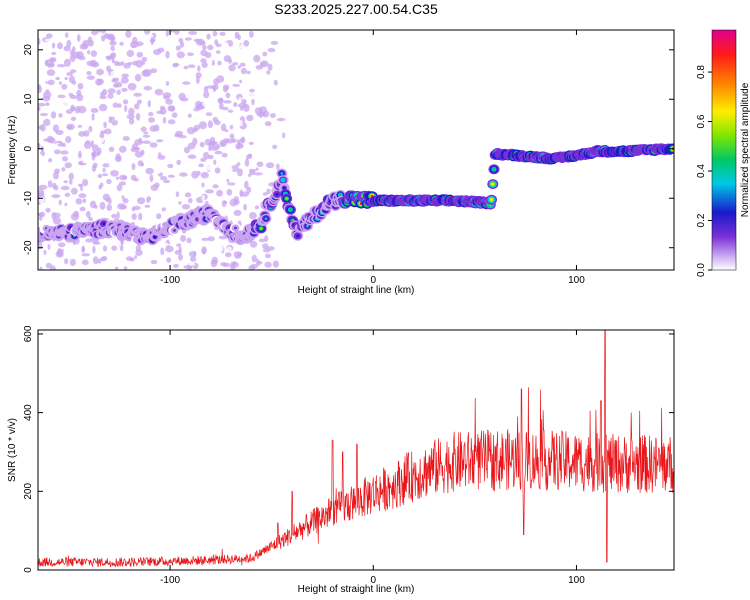  Describe the element at coordinates (356, 290) in the screenshot. I see `spectrogram-xlabel: Height of straight line (km)` at that location.